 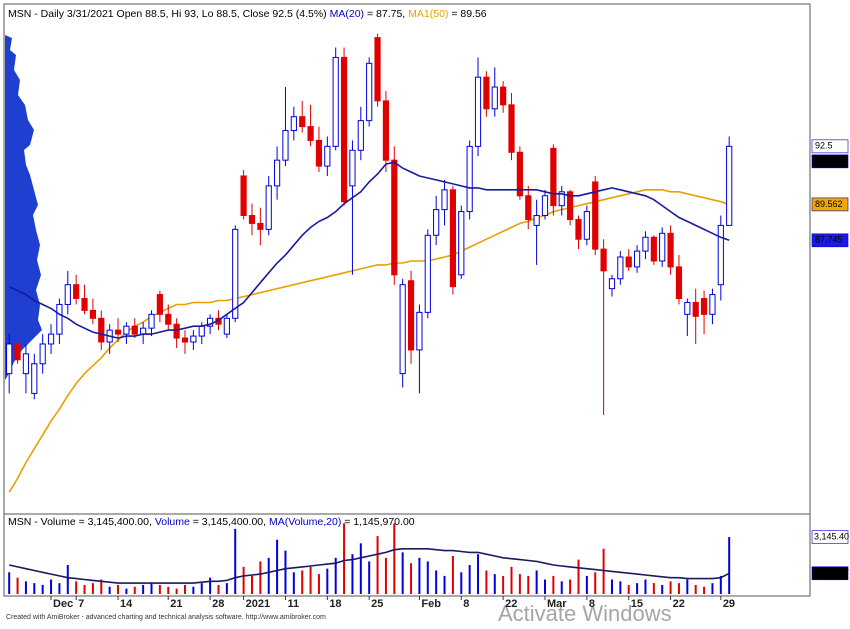 I want to click on x-tick-label: 29, so click(x=729, y=604).